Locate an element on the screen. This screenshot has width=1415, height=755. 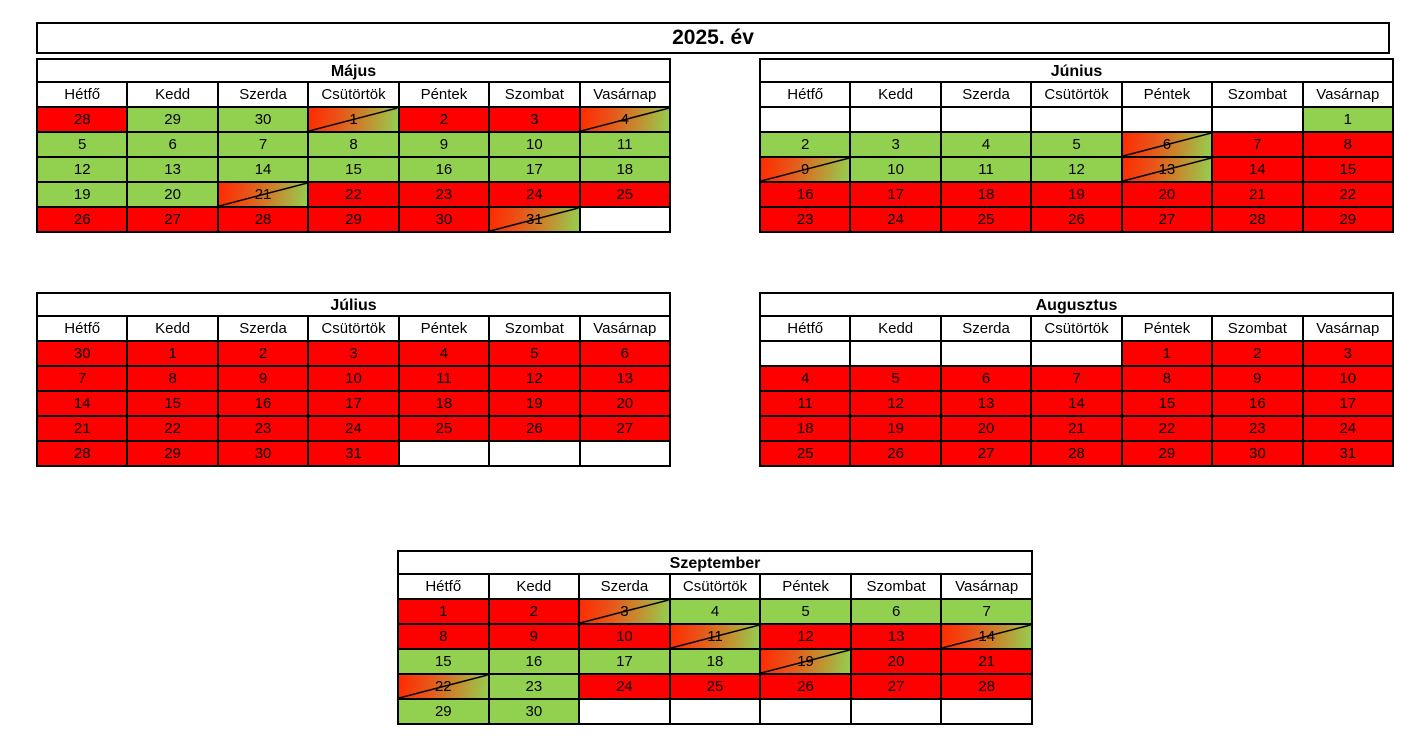
day-number: 13 is located at coordinates (1167, 169).